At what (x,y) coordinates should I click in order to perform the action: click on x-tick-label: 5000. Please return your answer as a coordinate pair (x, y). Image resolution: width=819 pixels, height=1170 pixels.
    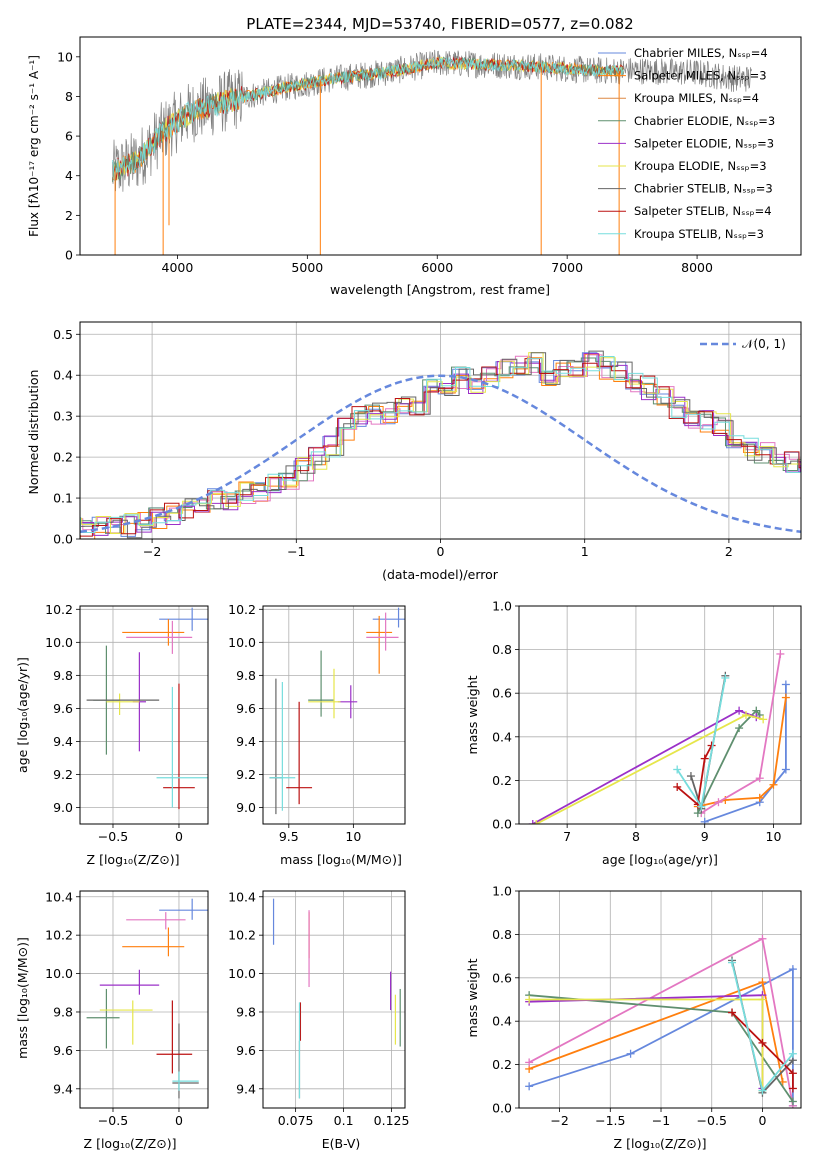
    Looking at the image, I should click on (307, 267).